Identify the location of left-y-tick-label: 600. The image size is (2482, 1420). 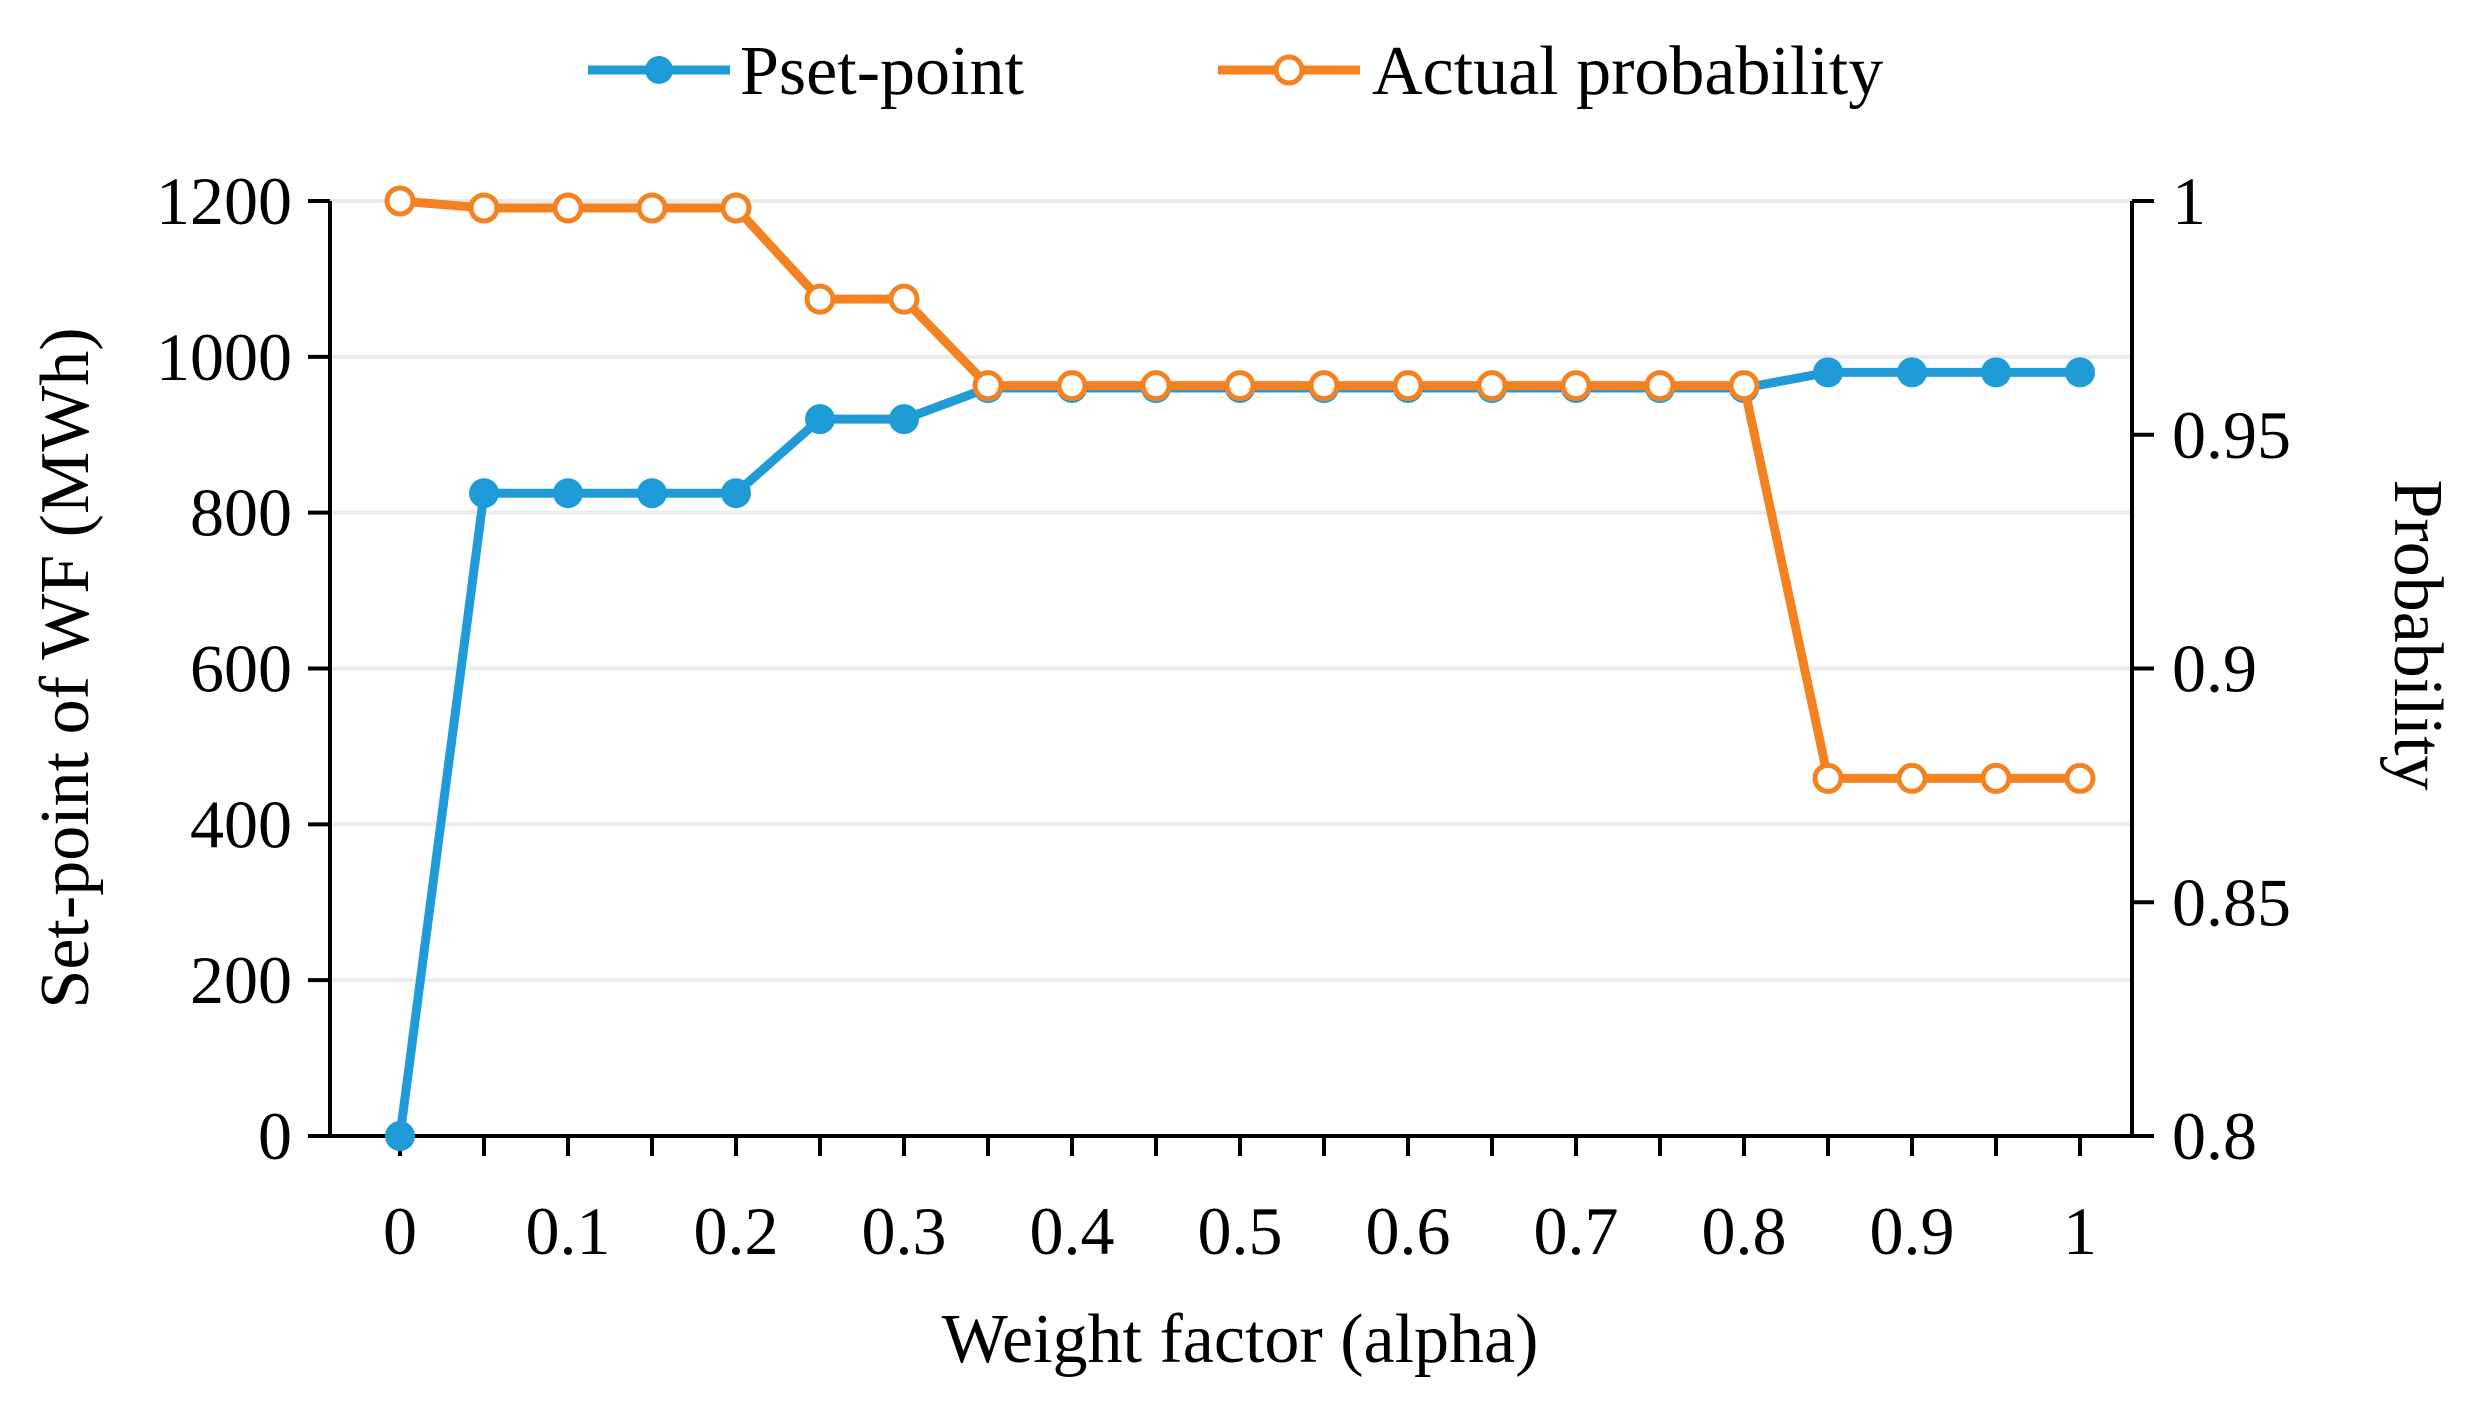
(241, 669).